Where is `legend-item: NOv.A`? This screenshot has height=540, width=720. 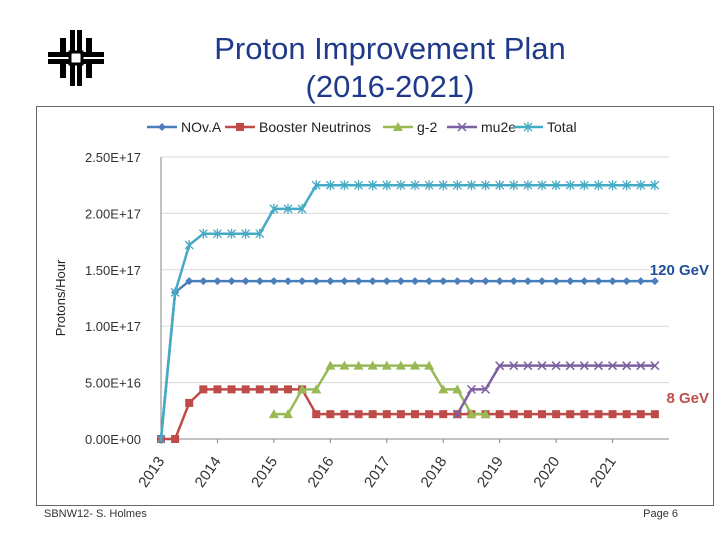
legend-item: NOv.A is located at coordinates (184, 127).